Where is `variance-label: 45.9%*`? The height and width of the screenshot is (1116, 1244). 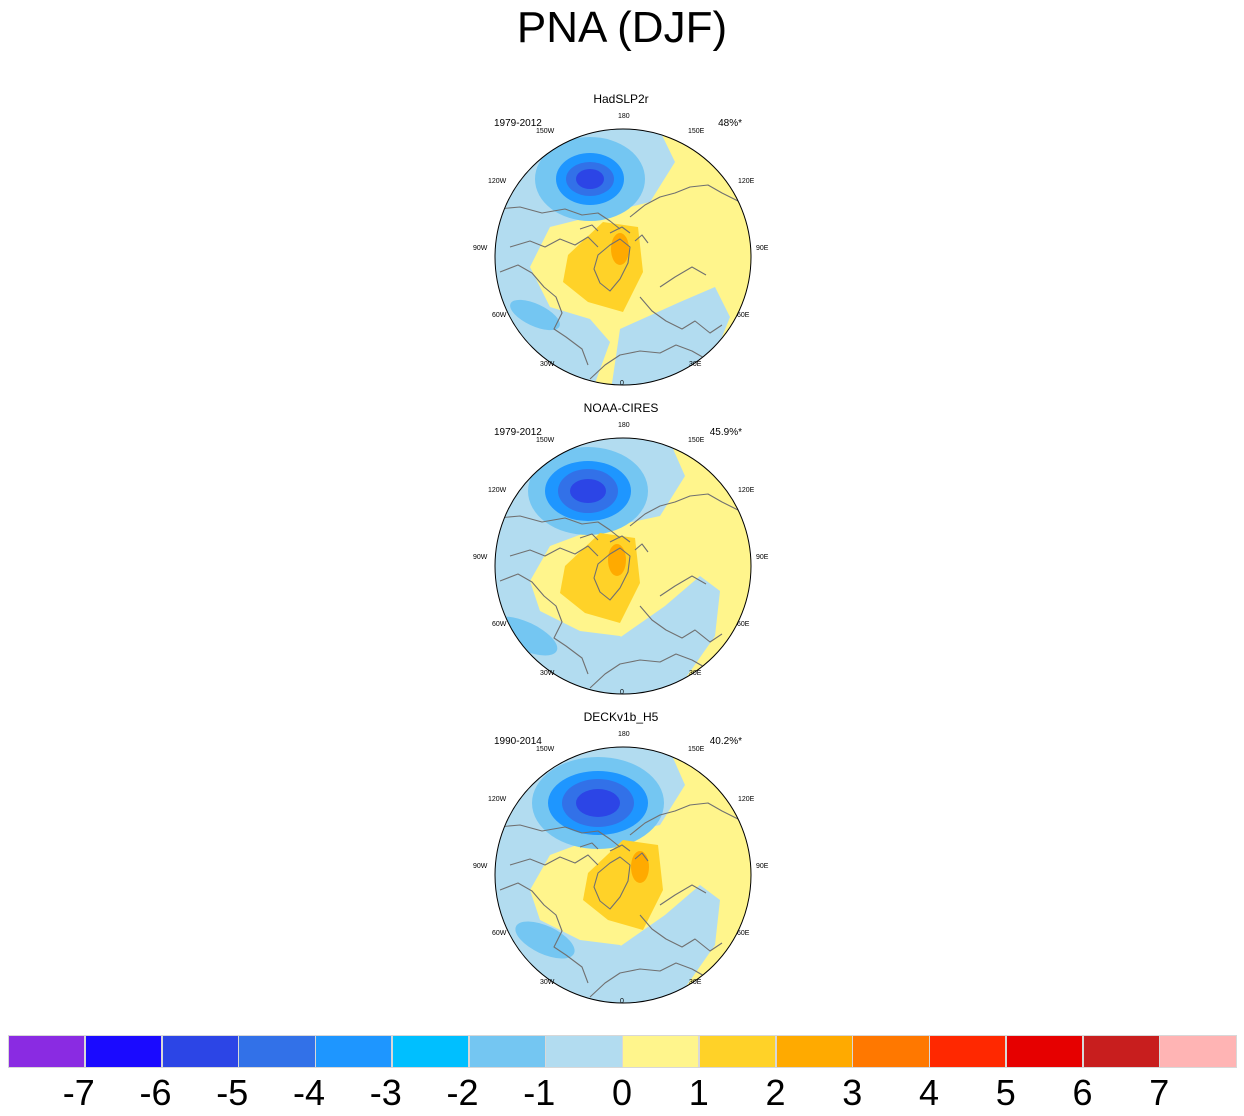 variance-label: 45.9%* is located at coordinates (725, 432).